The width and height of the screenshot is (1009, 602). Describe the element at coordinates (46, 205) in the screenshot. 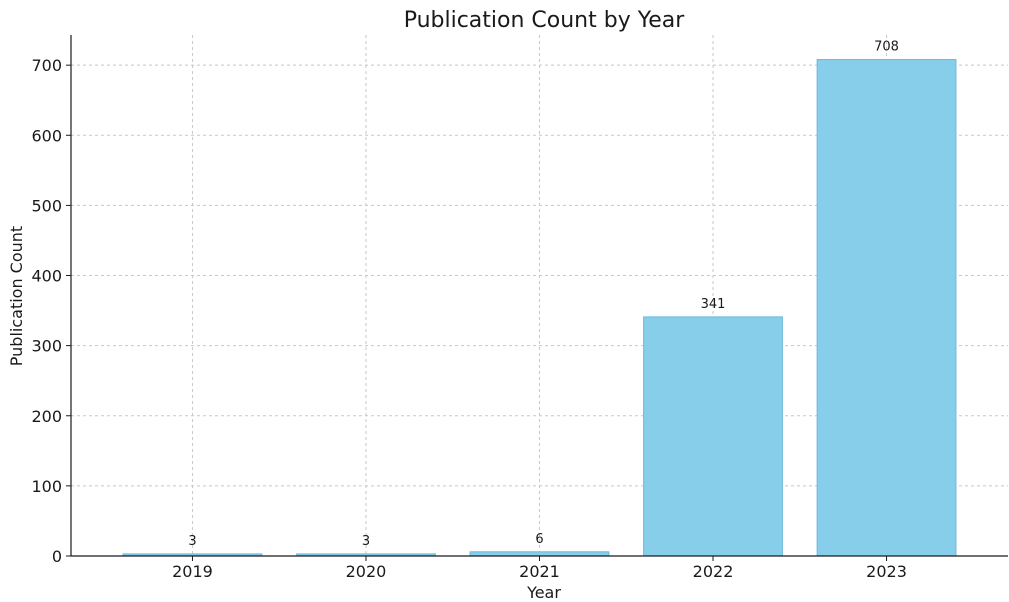

I see `y-tick-label: 500` at that location.